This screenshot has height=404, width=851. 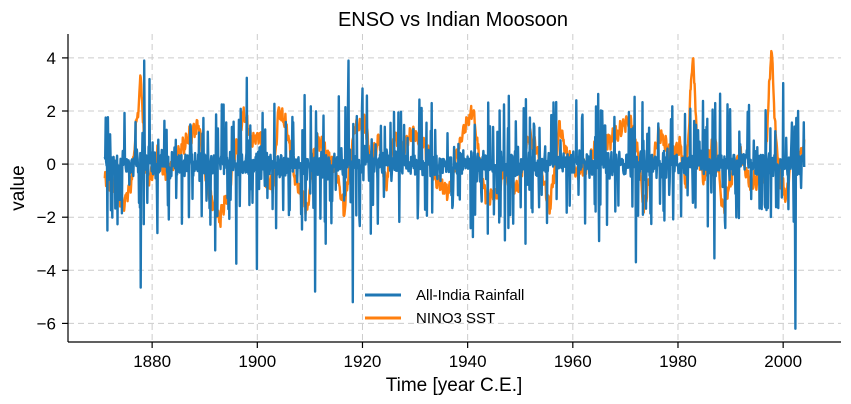 I want to click on y-tick-label: −2, so click(x=46, y=217).